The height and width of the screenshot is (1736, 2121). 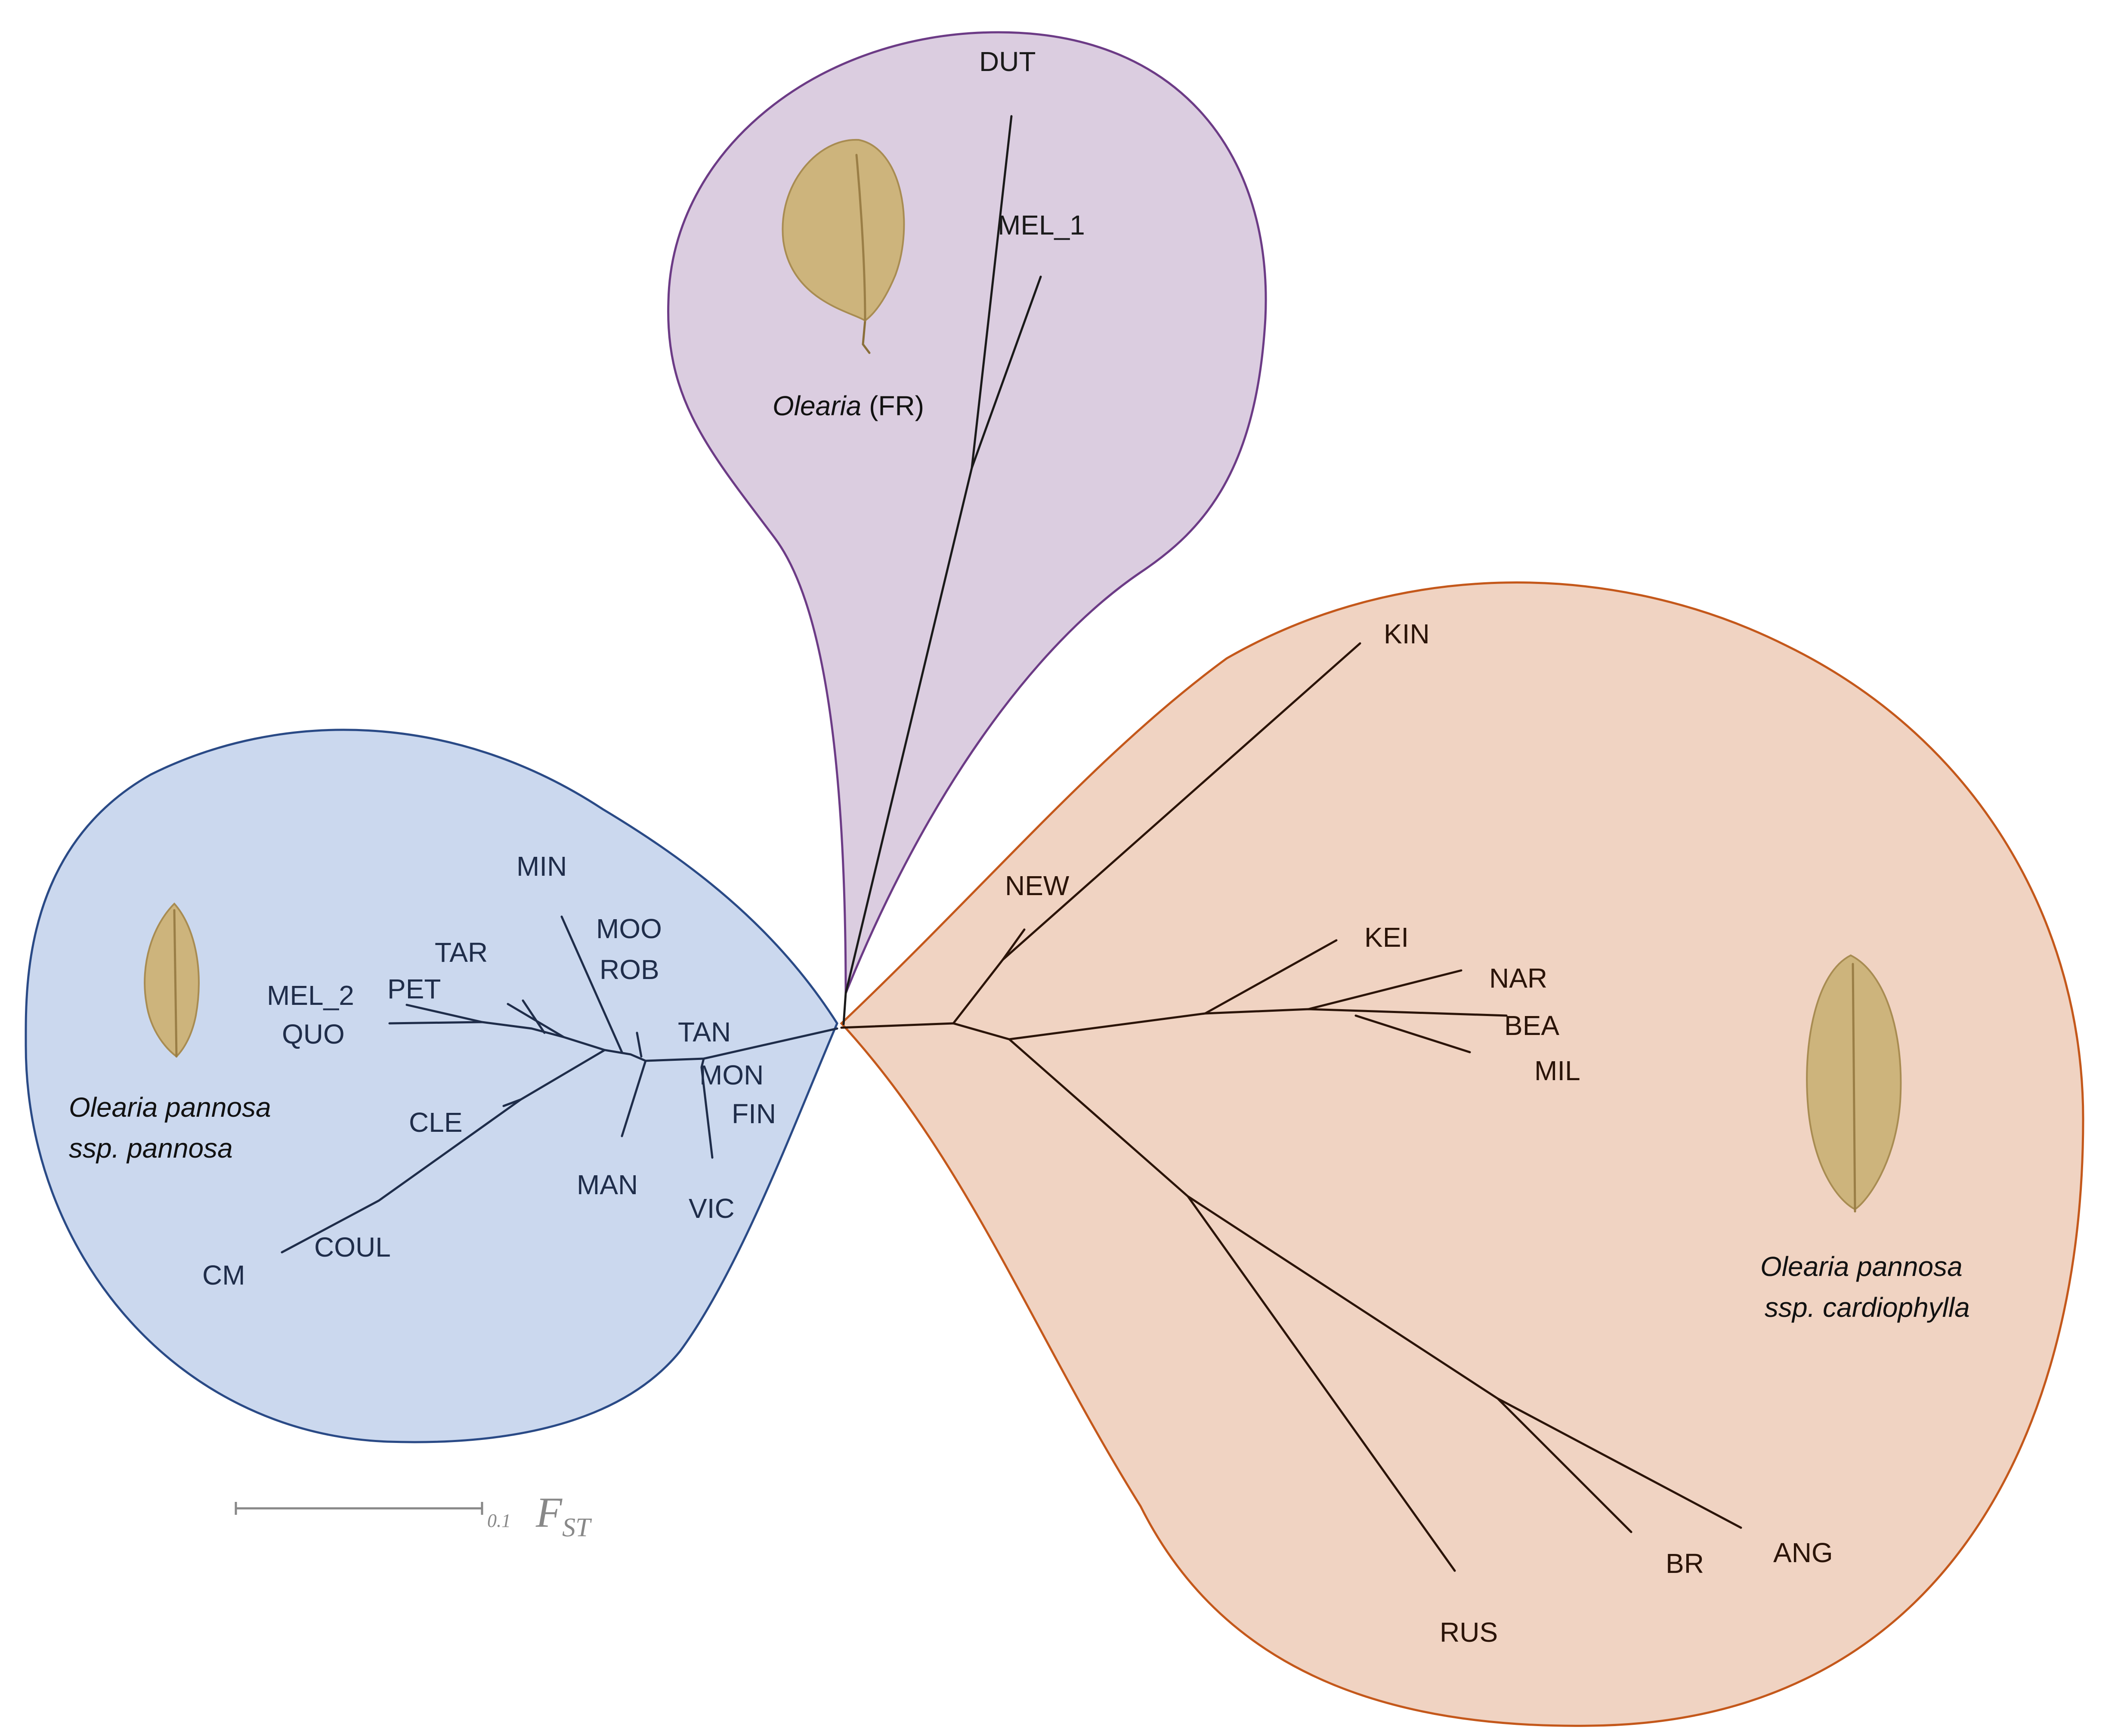 I want to click on label-bea: BEA, so click(x=1532, y=1025).